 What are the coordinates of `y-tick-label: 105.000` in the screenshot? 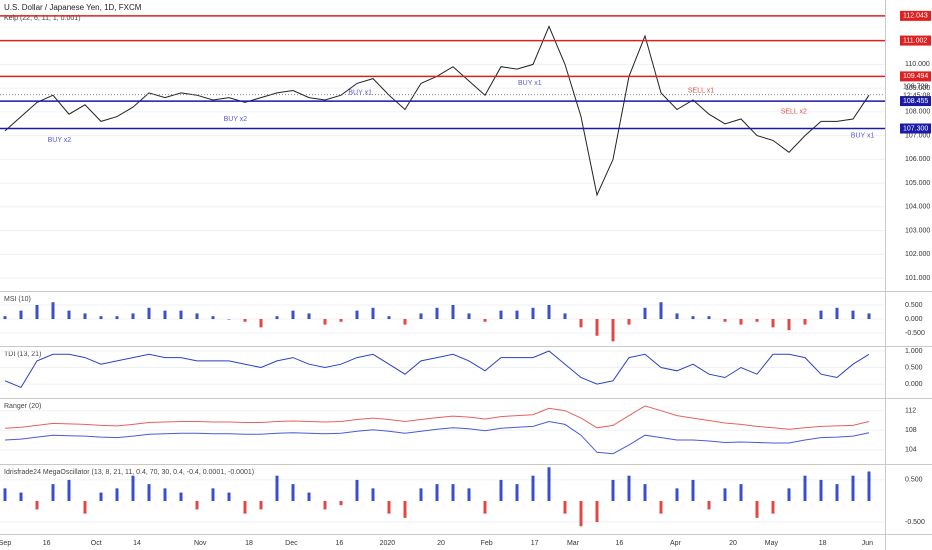 It's located at (917, 183).